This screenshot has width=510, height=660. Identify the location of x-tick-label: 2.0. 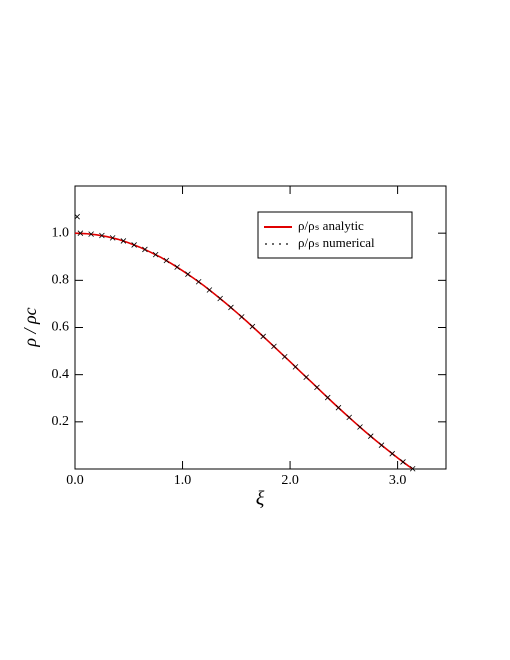
(290, 480).